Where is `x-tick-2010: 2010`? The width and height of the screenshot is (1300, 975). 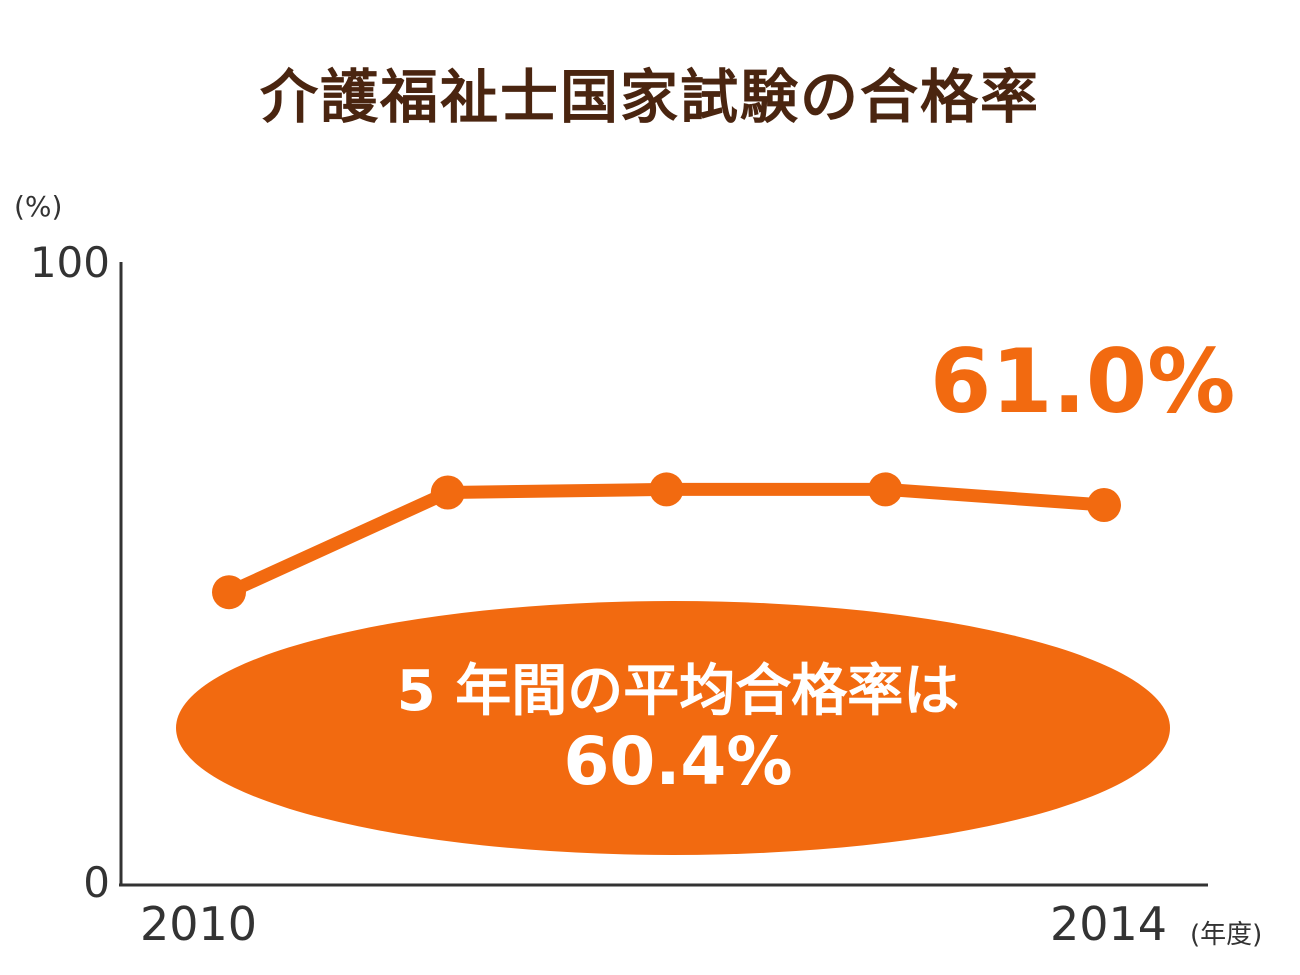 x-tick-2010: 2010 is located at coordinates (199, 924).